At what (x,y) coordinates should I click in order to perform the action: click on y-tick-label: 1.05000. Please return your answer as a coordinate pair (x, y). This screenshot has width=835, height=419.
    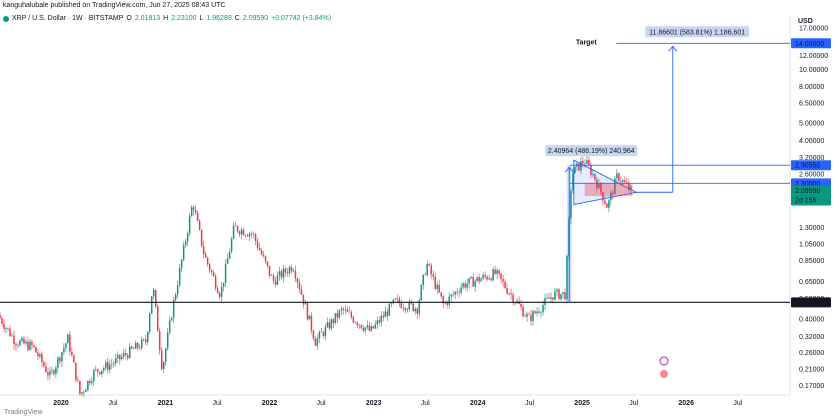
    Looking at the image, I should click on (811, 245).